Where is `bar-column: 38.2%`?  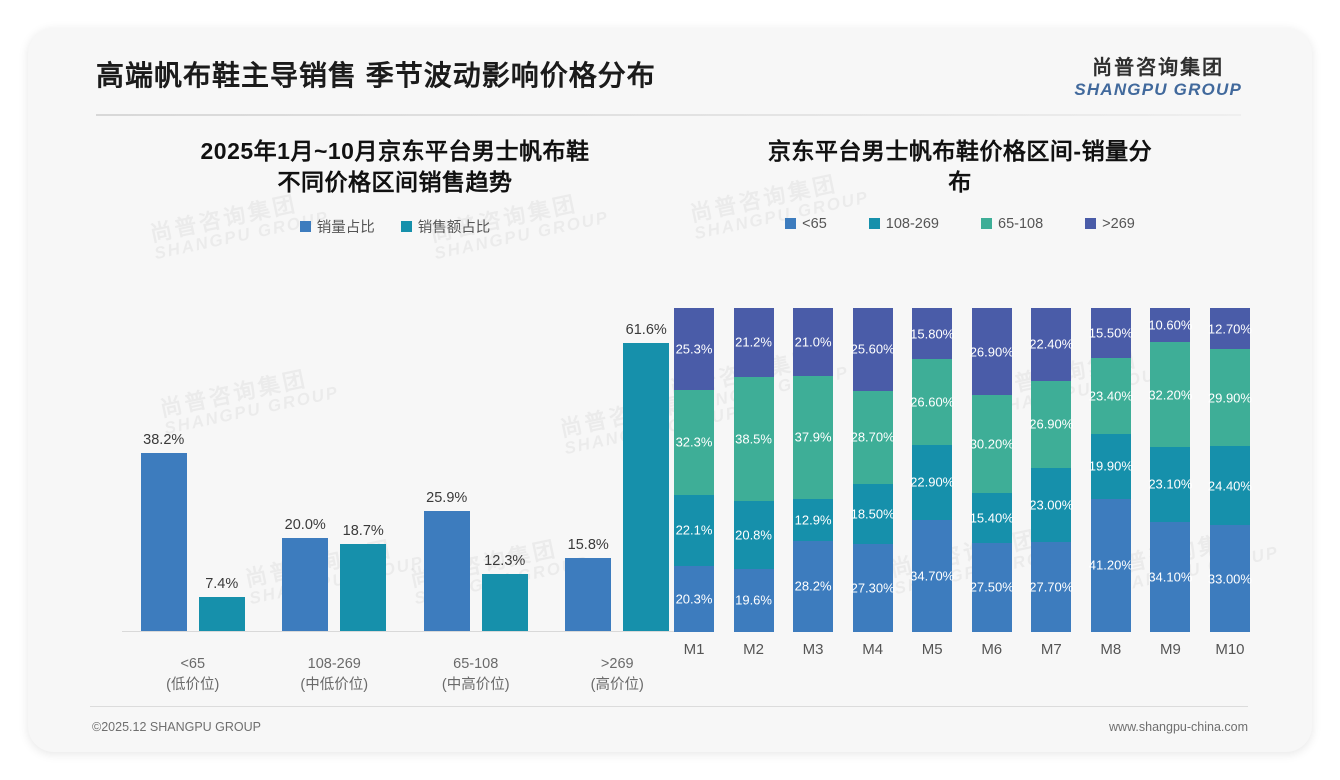 bar-column: 38.2% is located at coordinates (163, 468).